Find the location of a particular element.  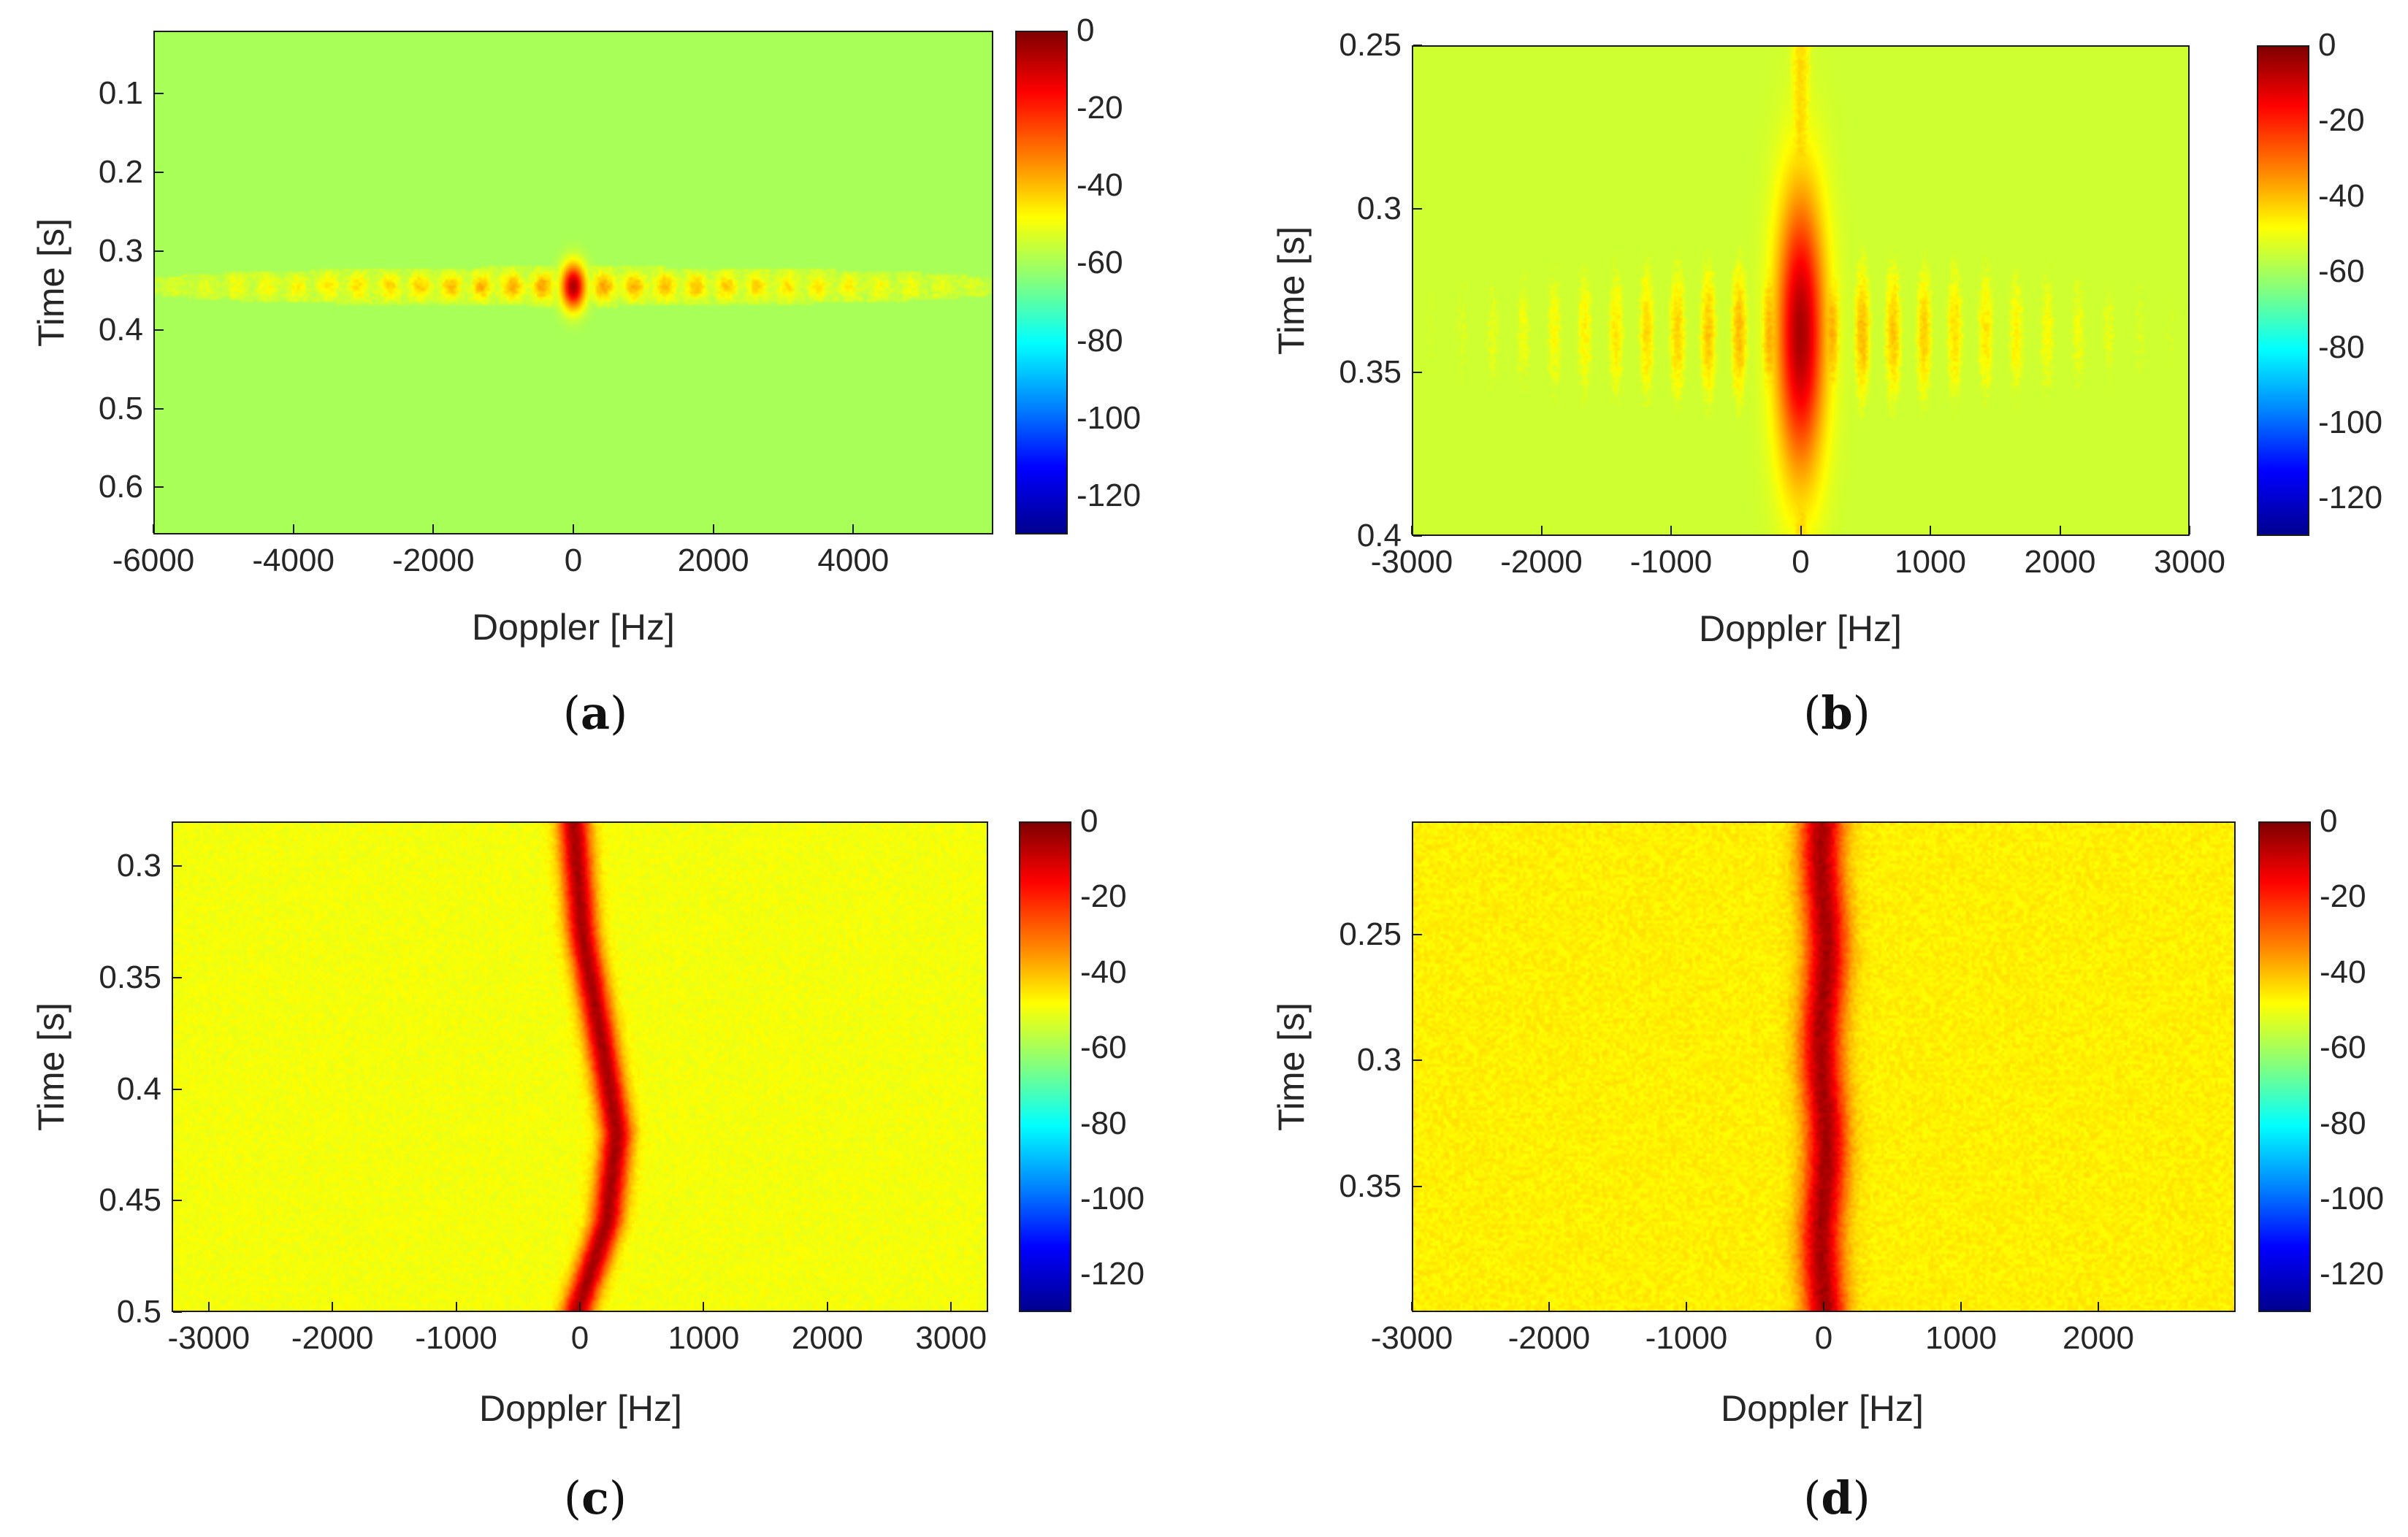

xtick-label: -1000 is located at coordinates (1686, 1338).